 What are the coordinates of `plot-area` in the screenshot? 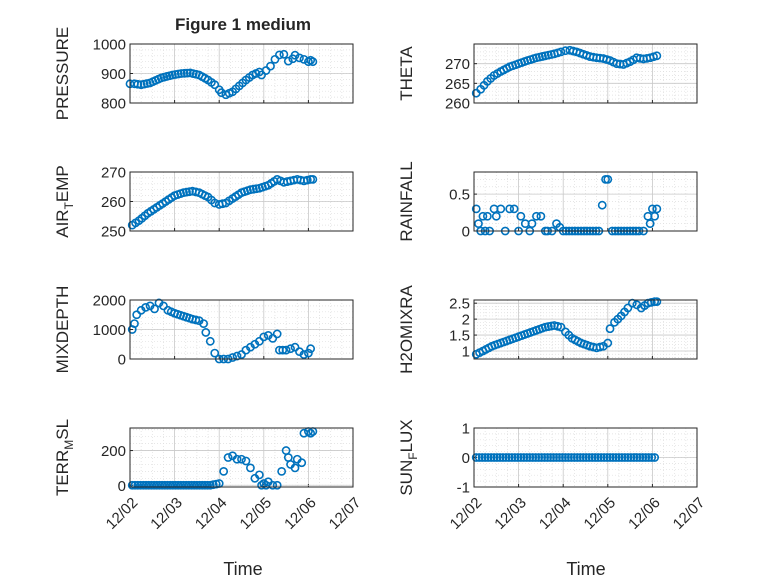 It's located at (585, 329).